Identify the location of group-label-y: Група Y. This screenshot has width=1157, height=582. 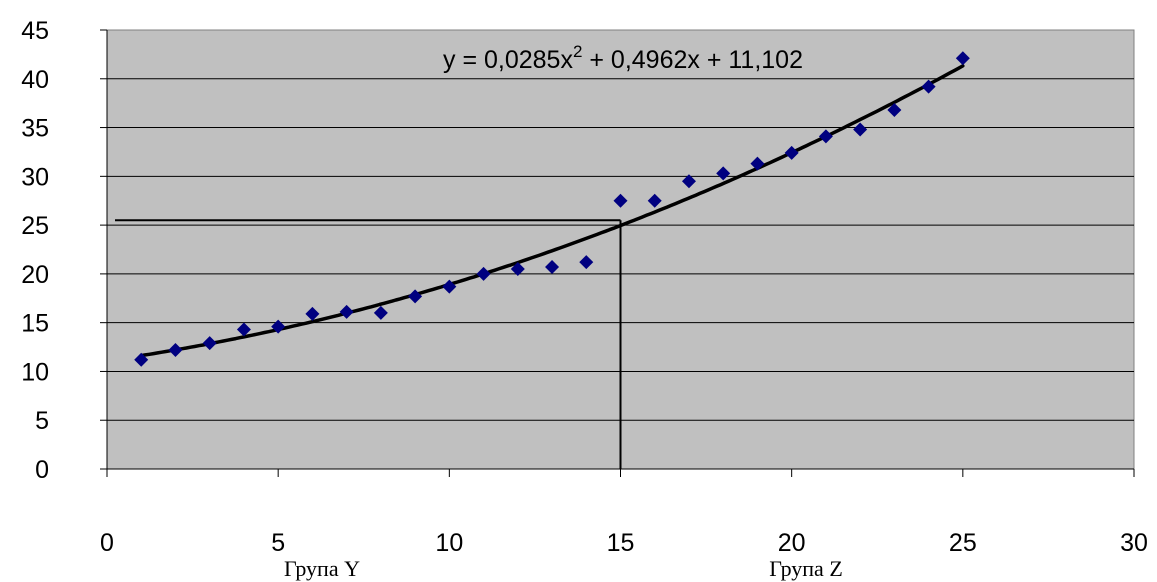
(322, 568).